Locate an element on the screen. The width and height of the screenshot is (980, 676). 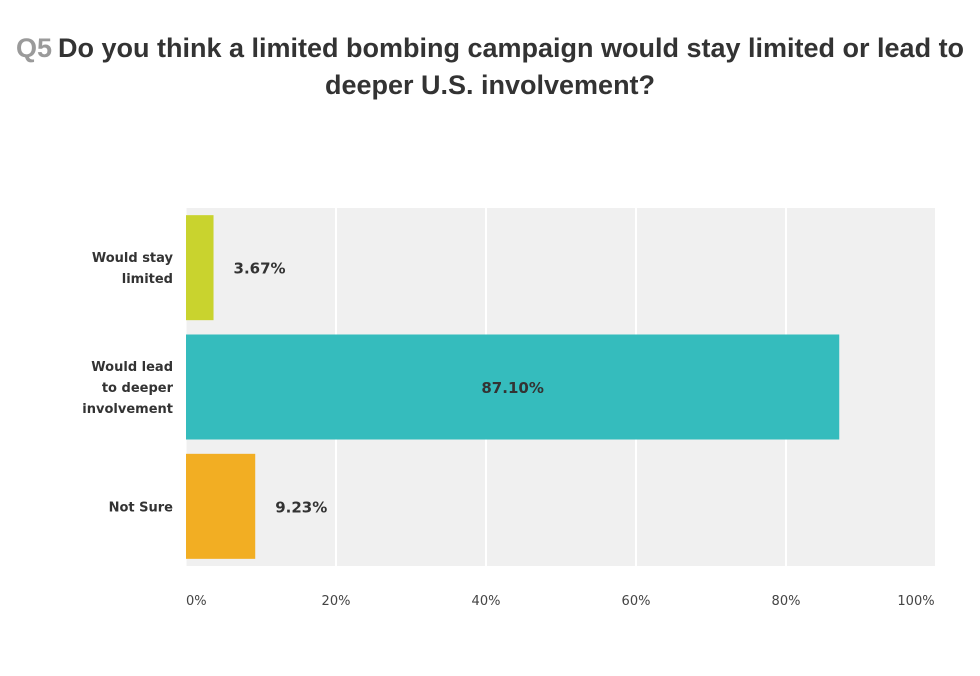
category-label-line: involvement is located at coordinates (127, 409).